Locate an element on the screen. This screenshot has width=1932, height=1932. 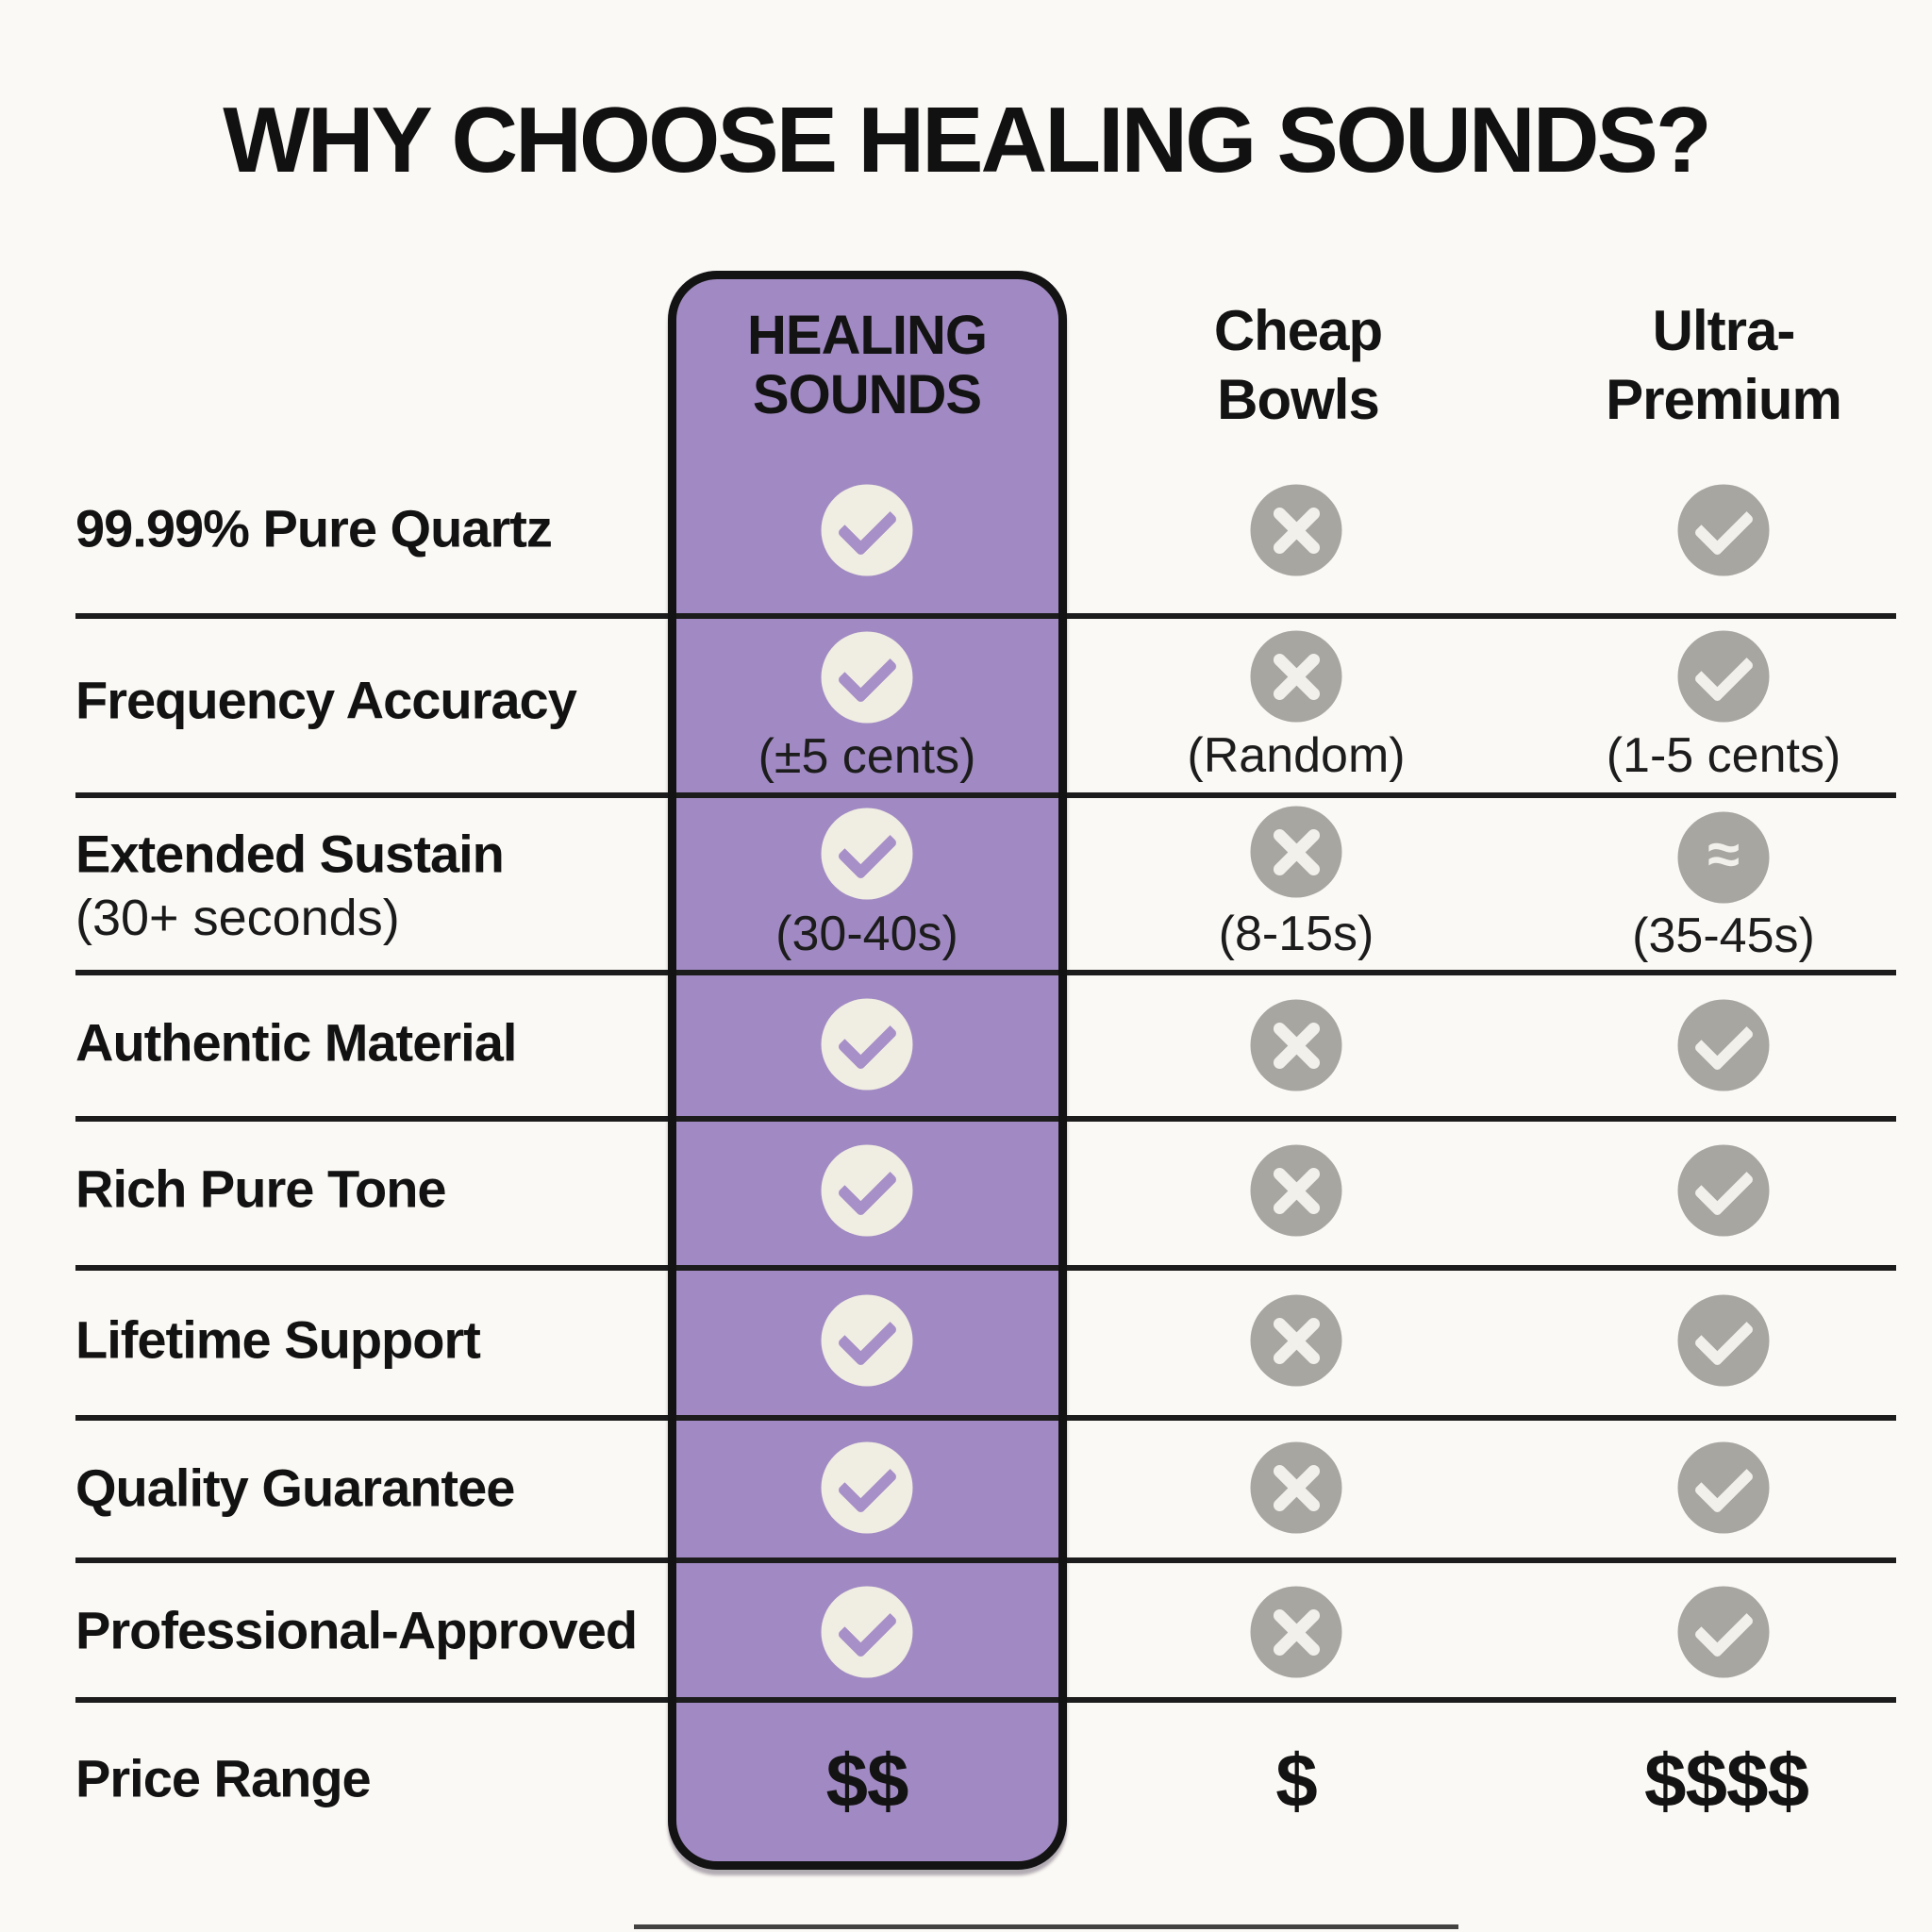
column-header-line: SOUNDS is located at coordinates (867, 394).